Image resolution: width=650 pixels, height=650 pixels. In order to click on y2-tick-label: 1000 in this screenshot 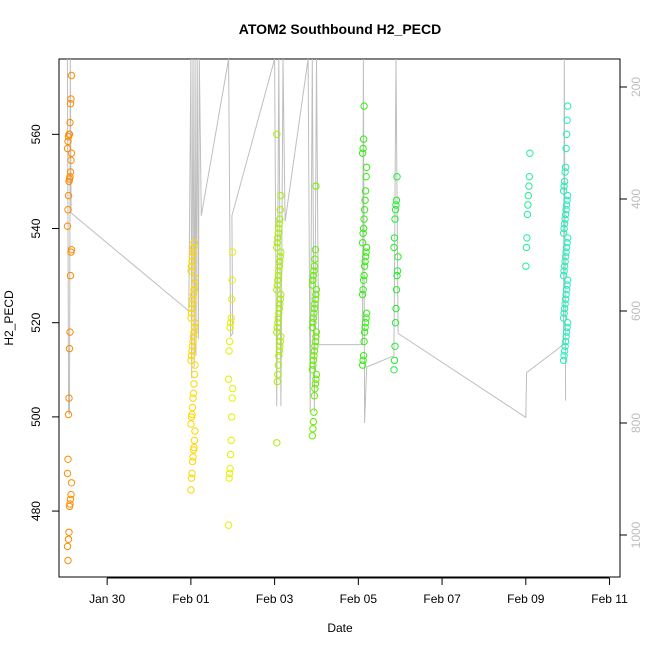, I will do `click(636, 534)`.